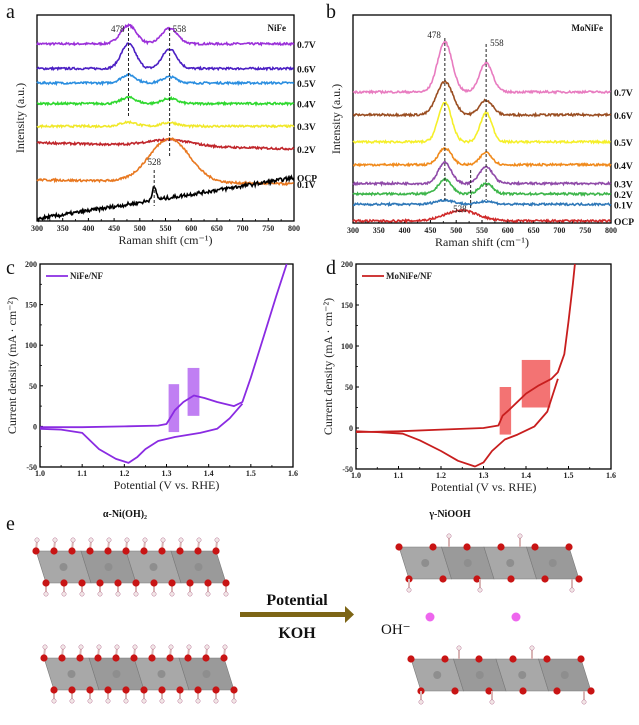  I want to click on x-tick-label: 1.5, so click(251, 473).